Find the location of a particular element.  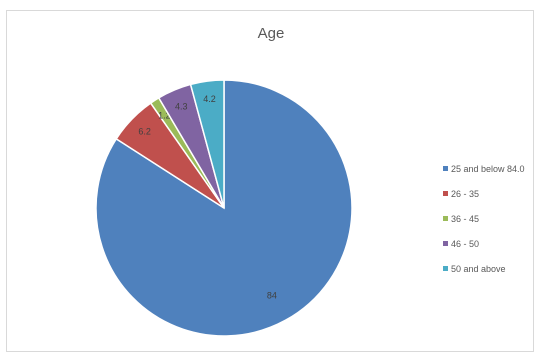

data-label-3: 1.2 is located at coordinates (164, 115).